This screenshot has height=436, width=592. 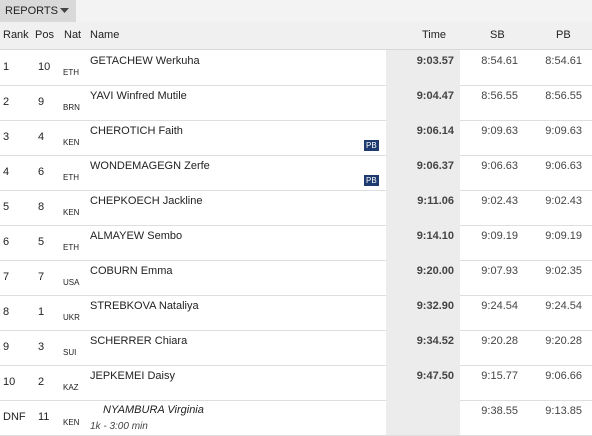 I want to click on menu-label: REPORTS, so click(x=31, y=11).